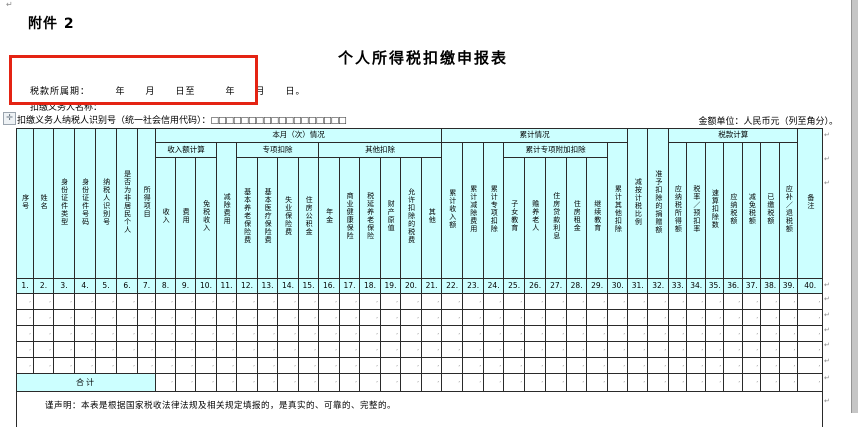 The height and width of the screenshot is (427, 860). I want to click on col-header-housing-fund: 住房公积金, so click(309, 218).